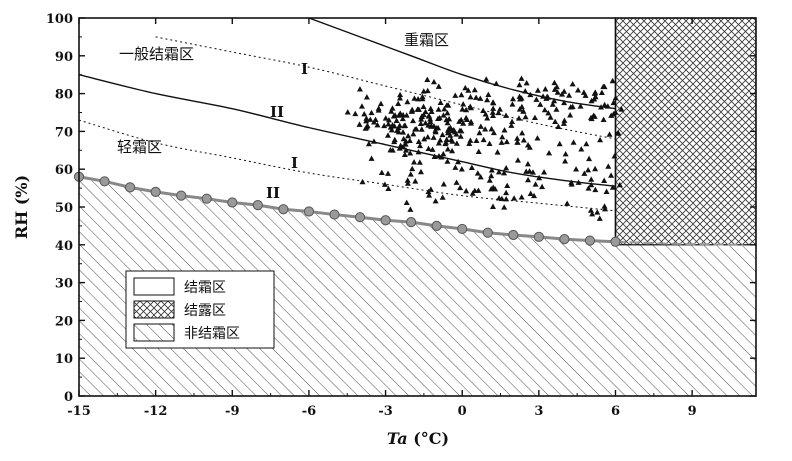  I want to click on x-tick-label: -3, so click(385, 411).